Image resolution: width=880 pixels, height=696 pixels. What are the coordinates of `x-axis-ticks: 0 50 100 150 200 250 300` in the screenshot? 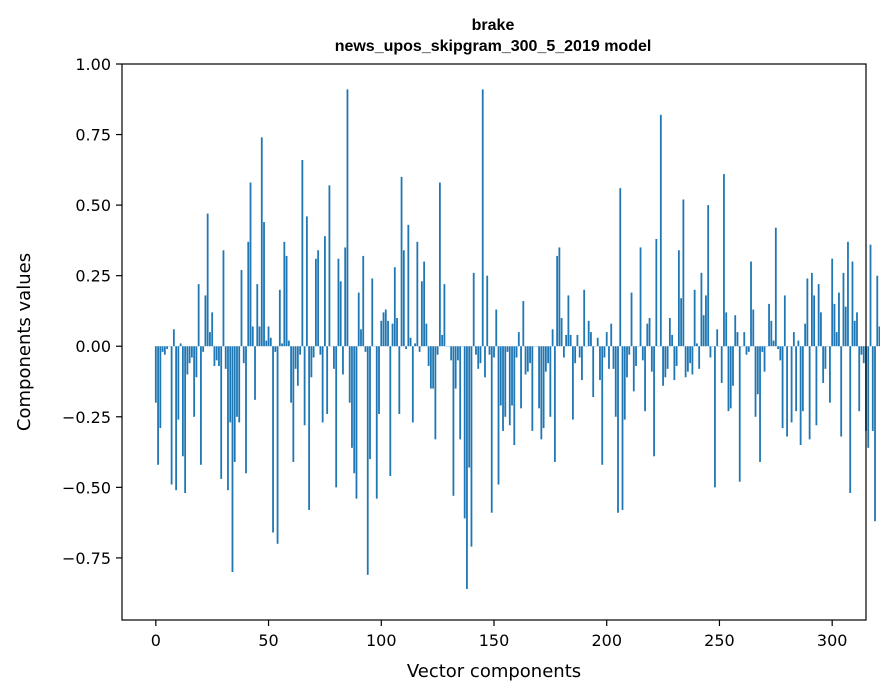 It's located at (499, 635).